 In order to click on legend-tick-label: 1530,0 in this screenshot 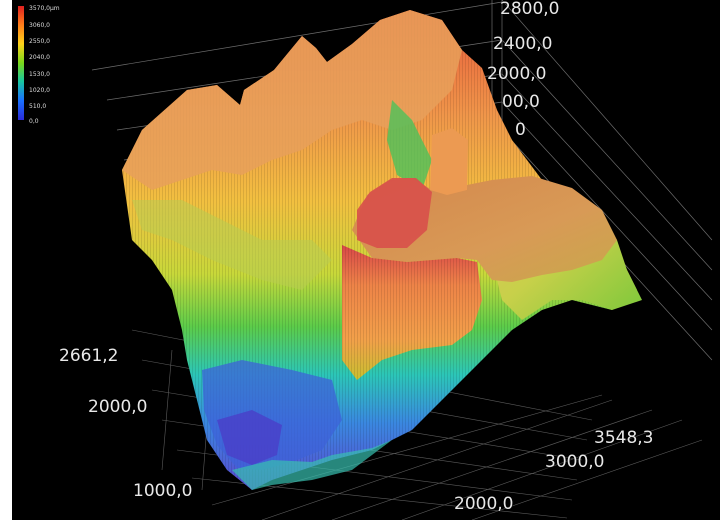, I will do `click(39, 74)`.